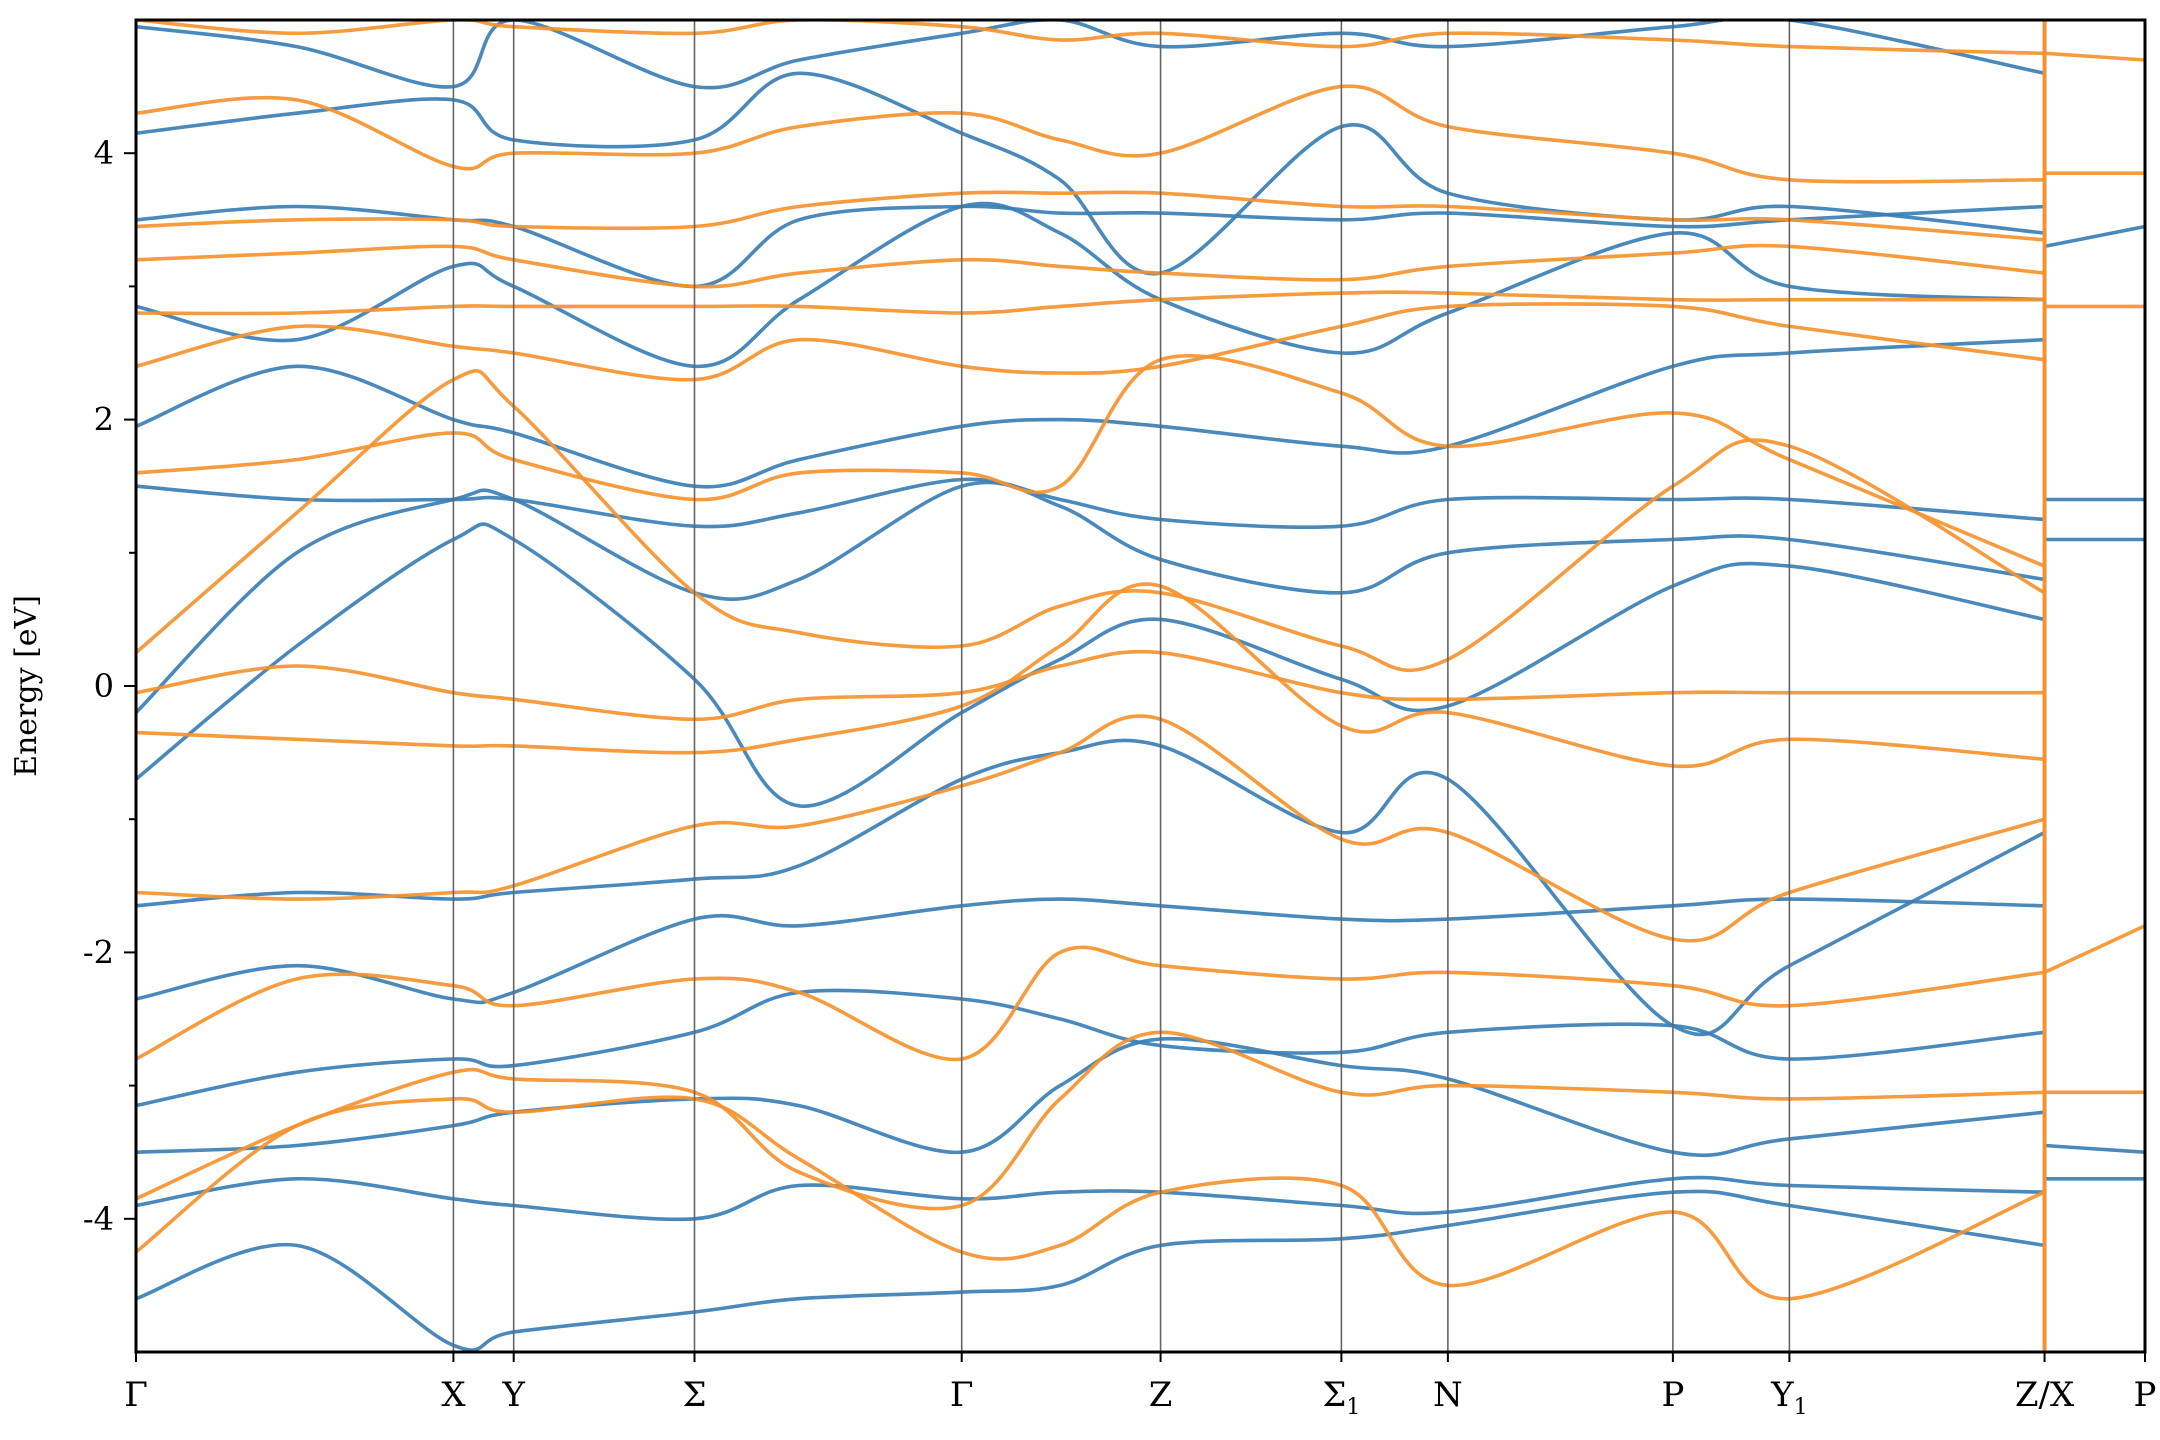  I want to click on x-axis-ticks: Γ X Y Σ Γ Z Σ1 N P Y1 Z/X P, so click(1140, 1386).